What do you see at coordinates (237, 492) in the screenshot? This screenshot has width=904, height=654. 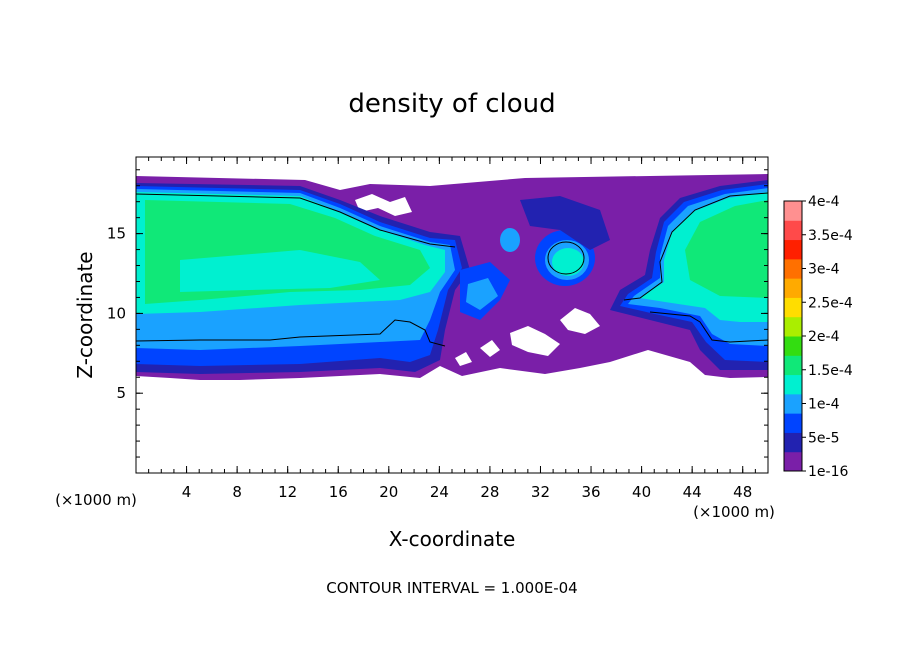 I see `x-tick-label: 8` at bounding box center [237, 492].